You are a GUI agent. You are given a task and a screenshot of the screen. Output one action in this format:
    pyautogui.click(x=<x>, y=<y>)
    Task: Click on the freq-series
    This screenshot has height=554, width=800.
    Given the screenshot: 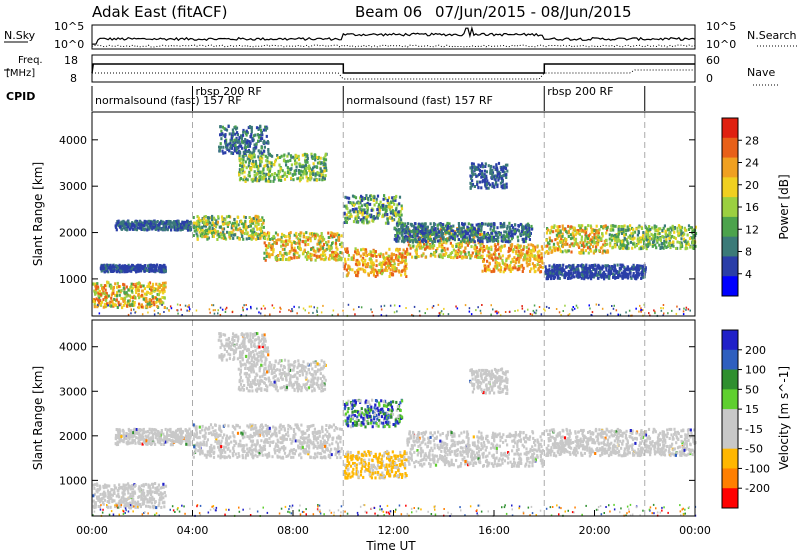 What is the action you would take?
    pyautogui.click(x=393, y=68)
    